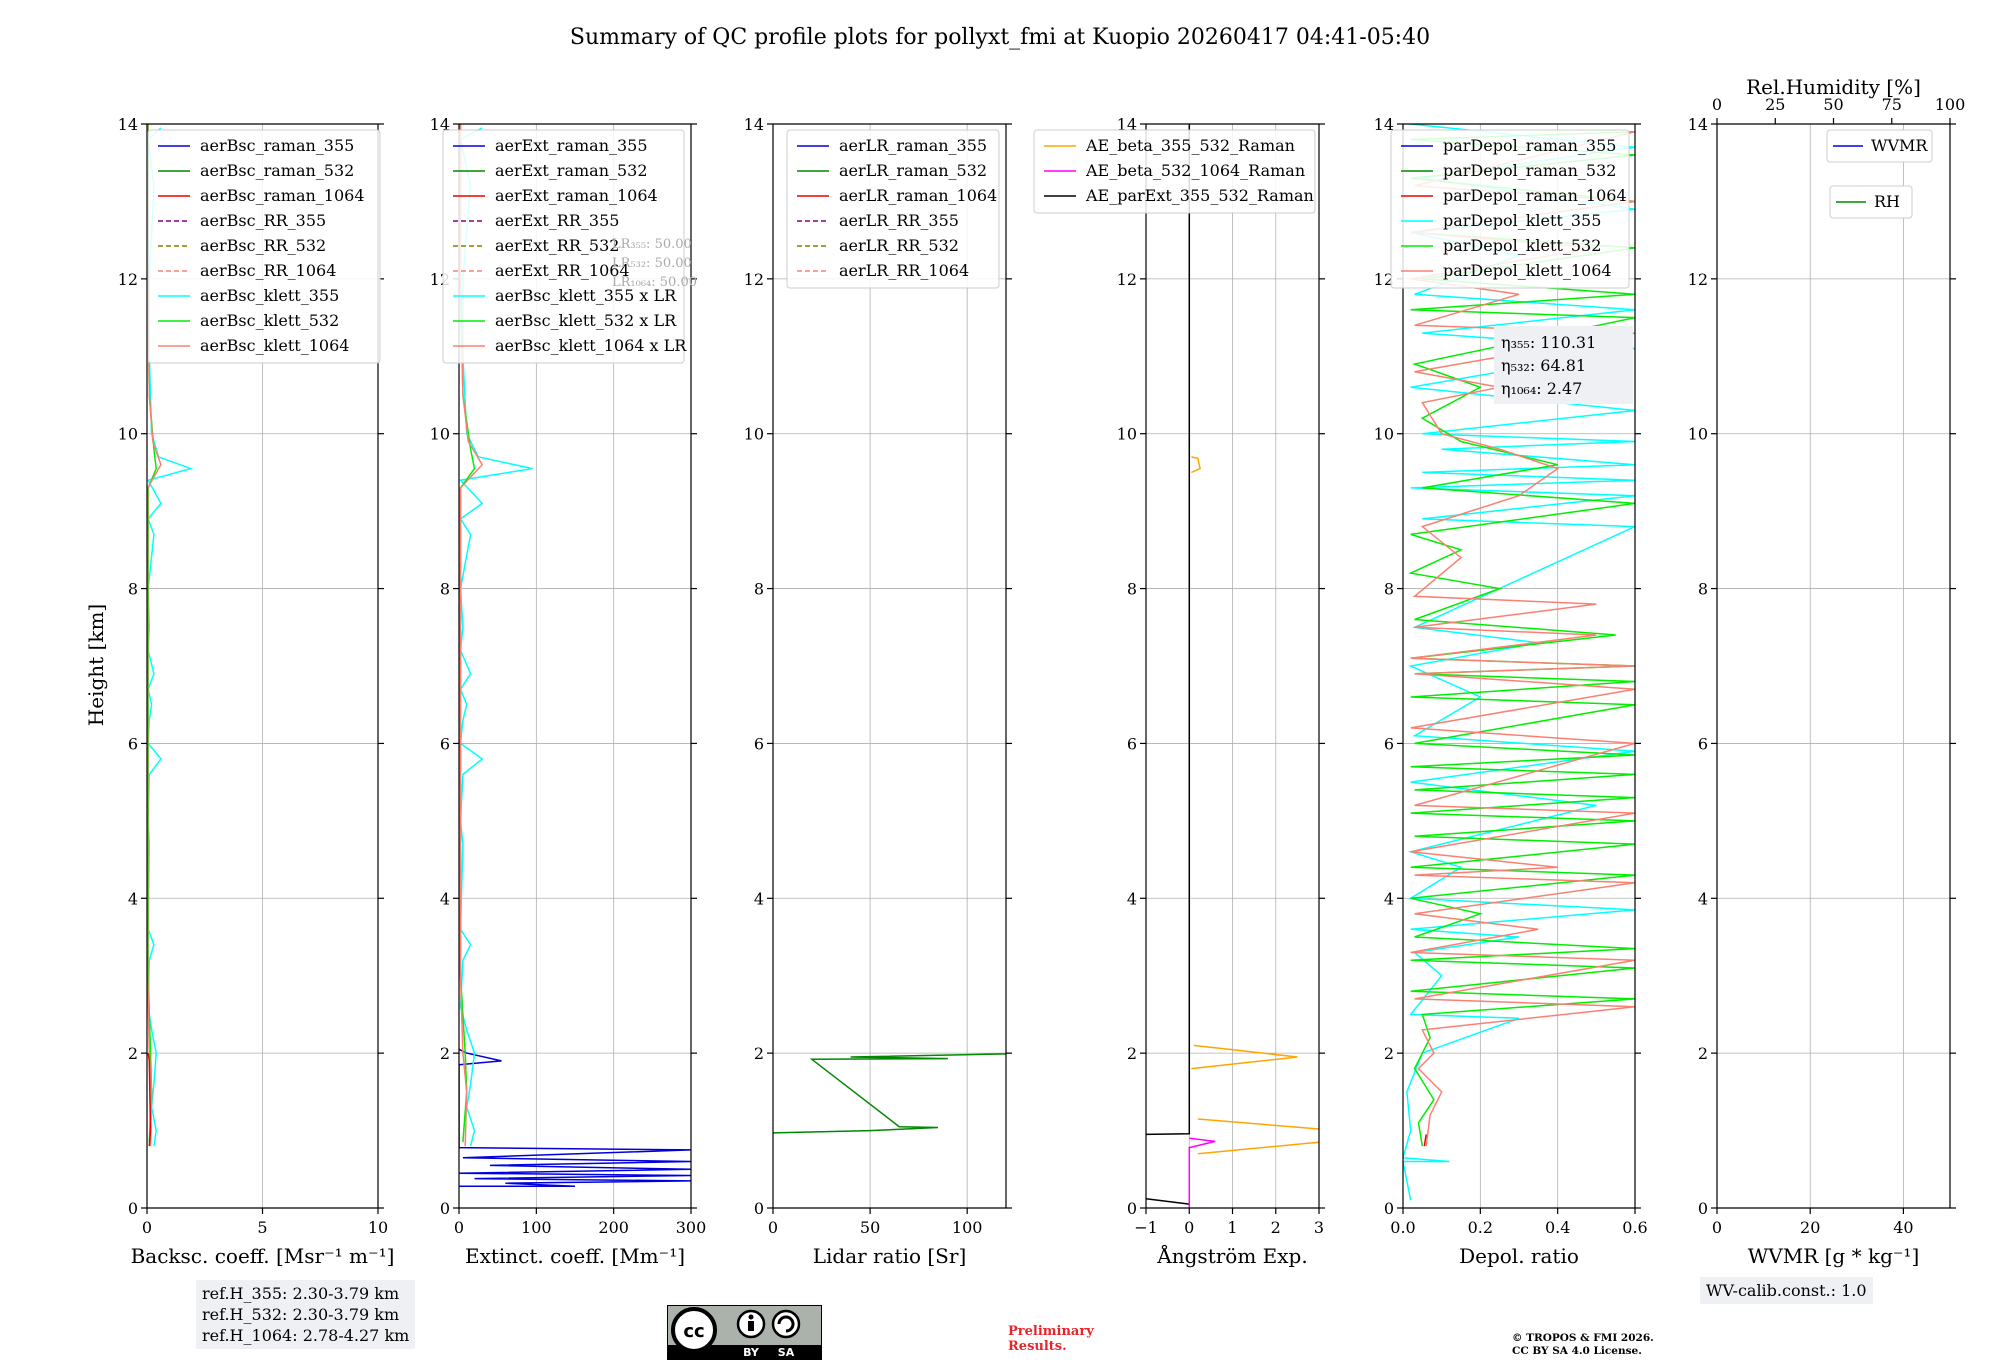  What do you see at coordinates (1232, 1227) in the screenshot?
I see `xtick-label-ae: 1` at bounding box center [1232, 1227].